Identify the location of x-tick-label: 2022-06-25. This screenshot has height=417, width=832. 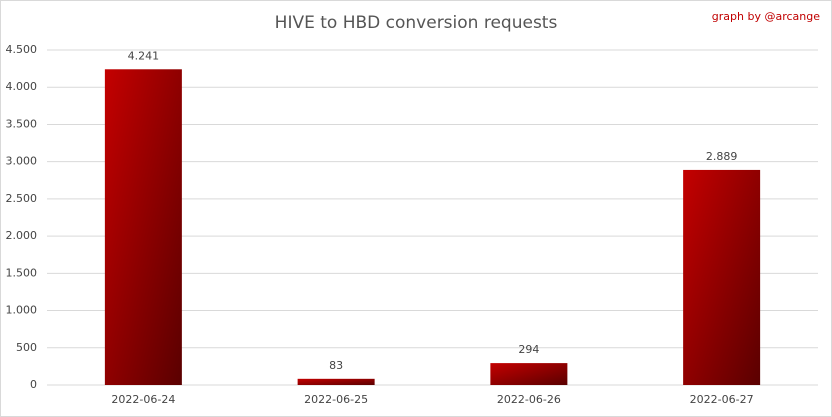
(336, 399).